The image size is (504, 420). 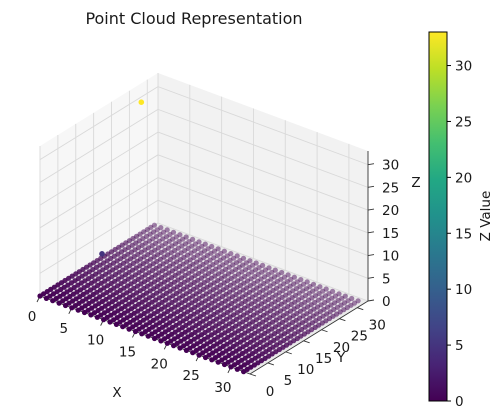 What do you see at coordinates (32, 317) in the screenshot?
I see `x-tick-label: 0` at bounding box center [32, 317].